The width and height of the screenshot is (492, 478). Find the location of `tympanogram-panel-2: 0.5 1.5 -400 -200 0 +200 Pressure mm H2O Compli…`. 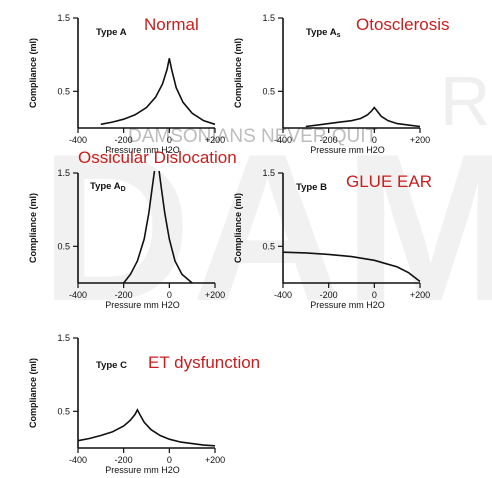

tympanogram-panel-2: 0.5 1.5 -400 -200 0 +200 Pressure mm H2O Compli… is located at coordinates (341, 84).